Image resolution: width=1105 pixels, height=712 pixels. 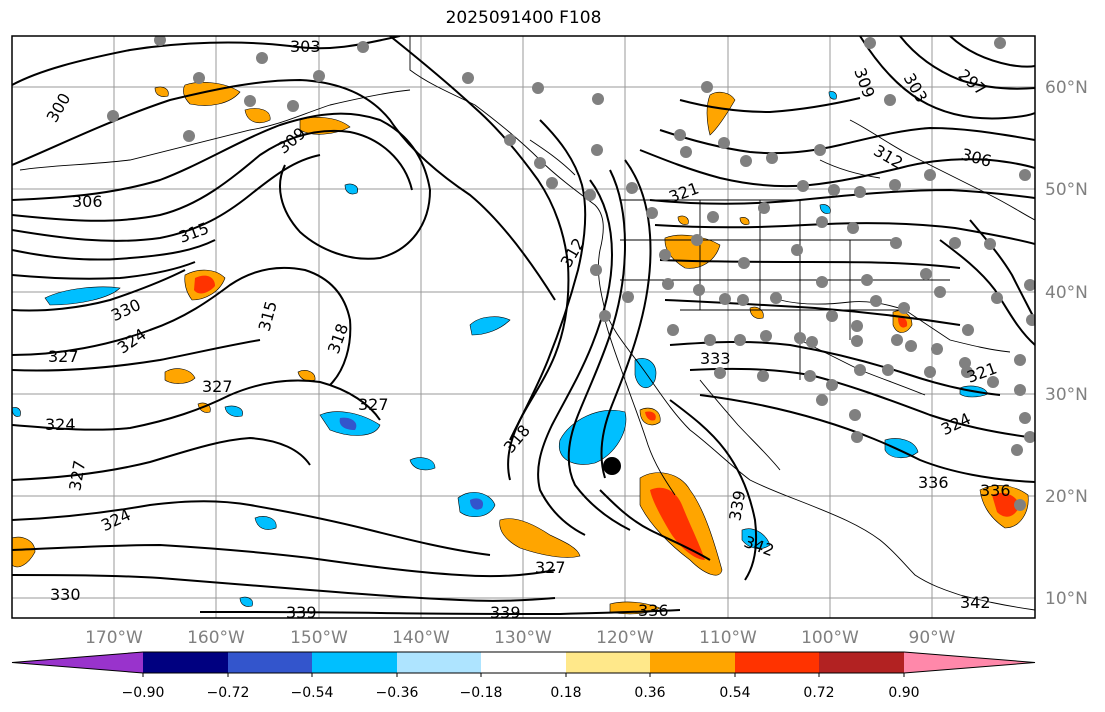 I want to click on svg-text: 170°W, so click(x=114, y=638).